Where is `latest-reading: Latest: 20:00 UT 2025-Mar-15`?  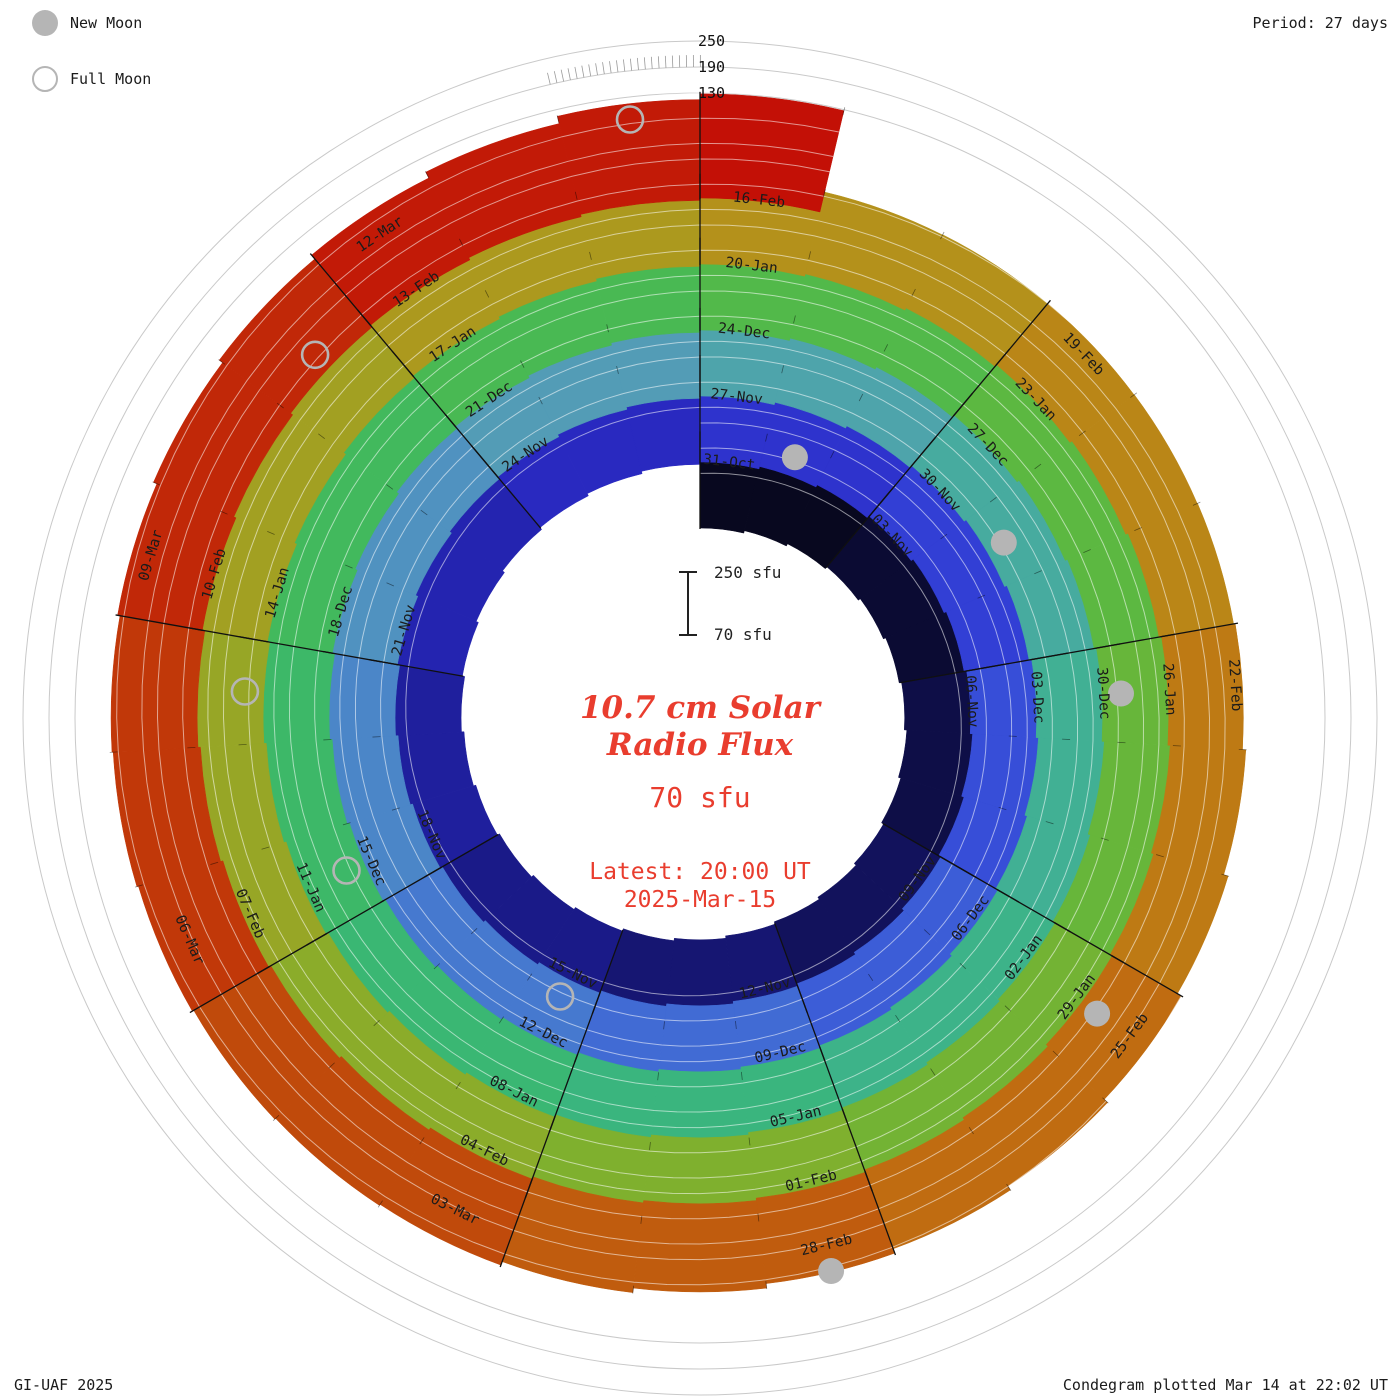 latest-reading: Latest: 20:00 UT 2025-Mar-15 is located at coordinates (700, 886).